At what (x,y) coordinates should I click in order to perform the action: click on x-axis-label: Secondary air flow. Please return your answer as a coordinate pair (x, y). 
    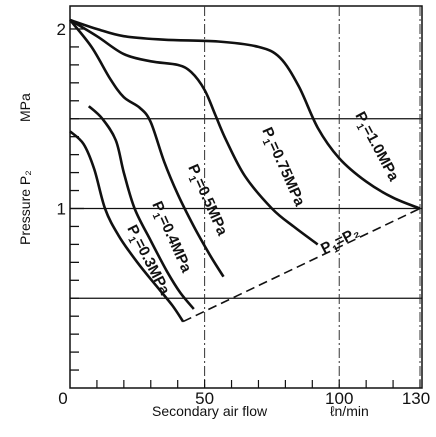
    Looking at the image, I should click on (210, 411).